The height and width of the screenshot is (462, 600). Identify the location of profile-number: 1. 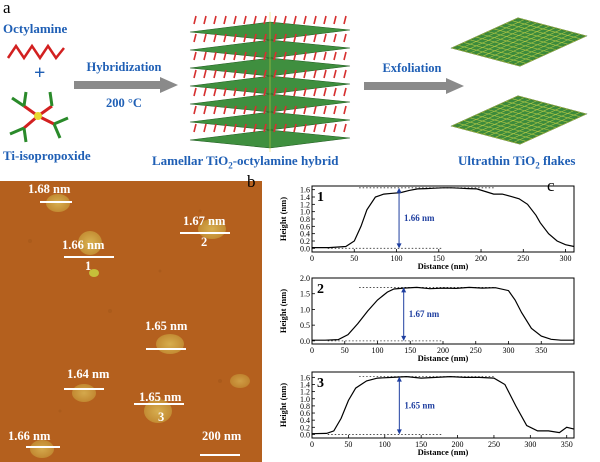
(320, 197).